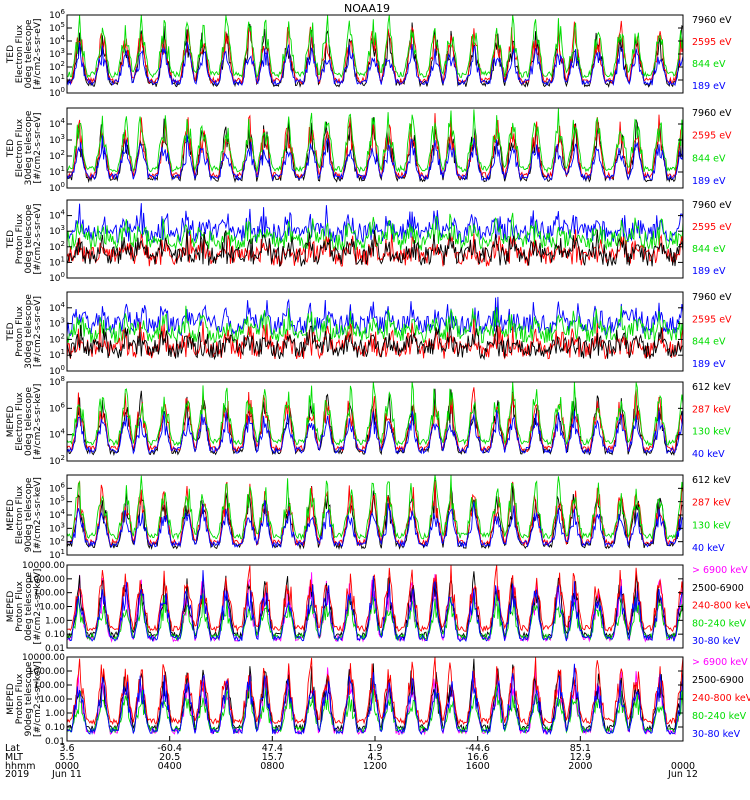 Image resolution: width=750 pixels, height=800 pixels. What do you see at coordinates (711, 432) in the screenshot?
I see `legend-entry: 130 keV` at bounding box center [711, 432].